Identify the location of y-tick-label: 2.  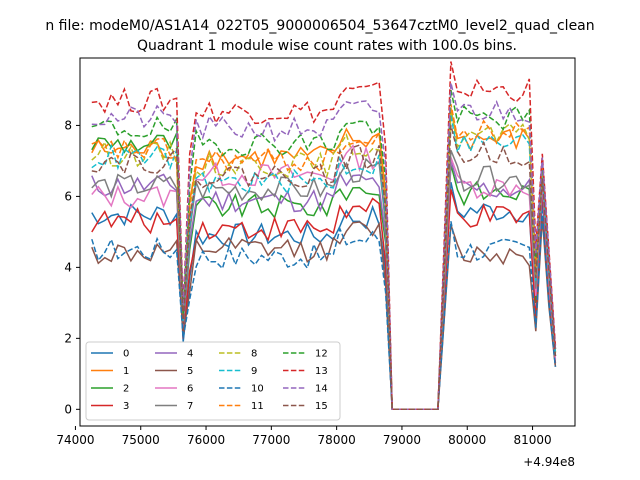
(68, 338).